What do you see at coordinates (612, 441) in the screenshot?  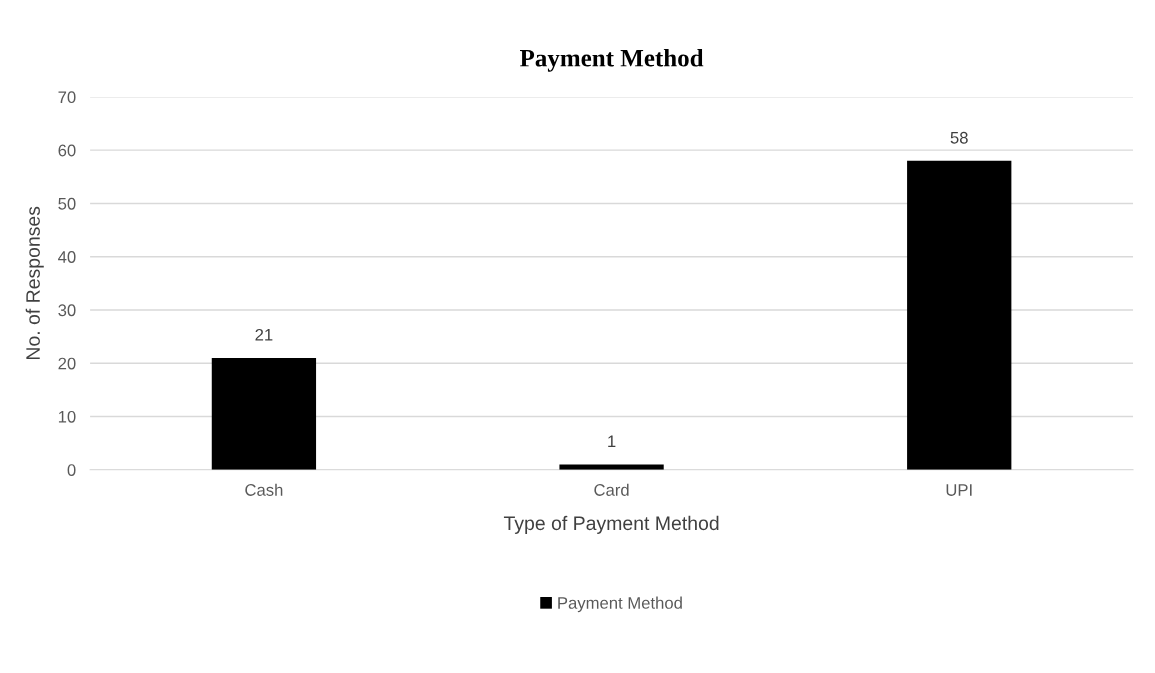 I see `data-label: 1` at bounding box center [612, 441].